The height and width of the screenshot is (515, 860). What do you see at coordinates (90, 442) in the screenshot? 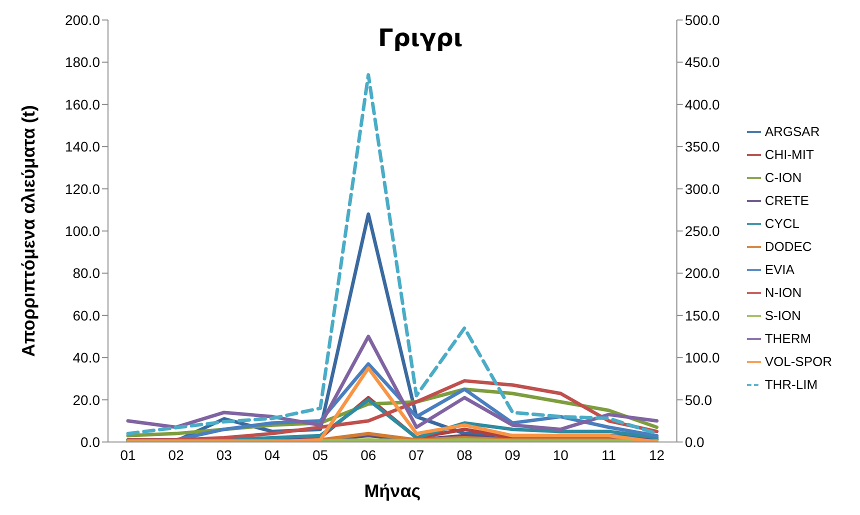
I see `y-tick-label: 0.0` at bounding box center [90, 442].